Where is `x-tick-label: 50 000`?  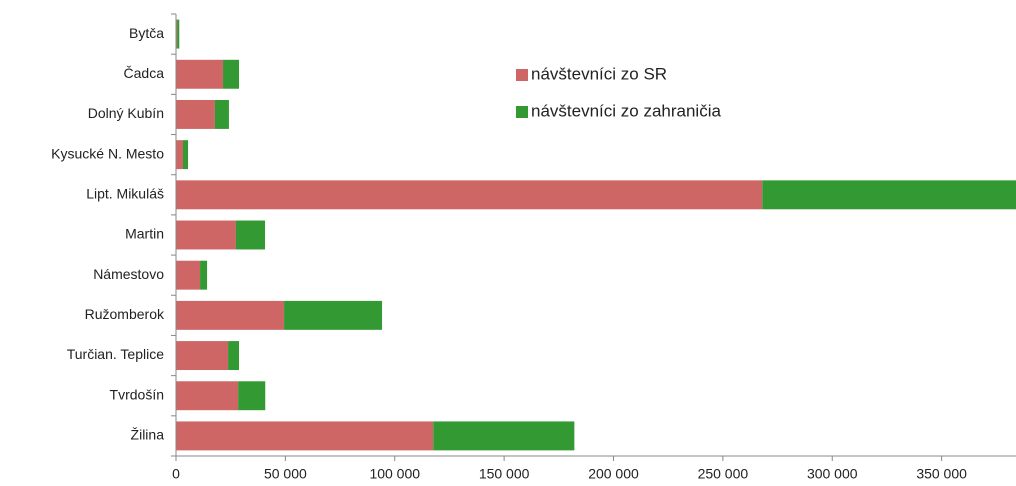
x-tick-label: 50 000 is located at coordinates (285, 474).